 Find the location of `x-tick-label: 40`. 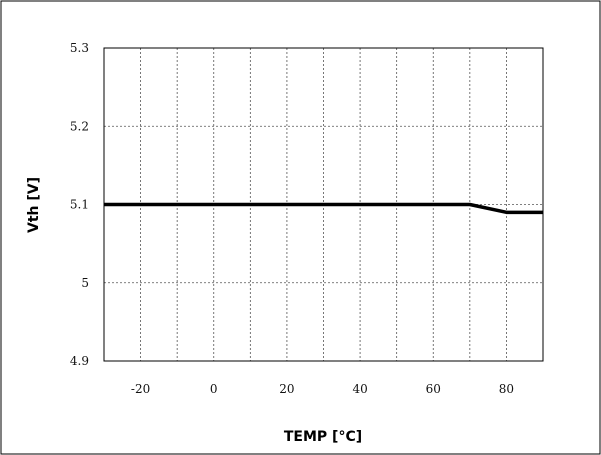

x-tick-label: 40 is located at coordinates (359, 389).